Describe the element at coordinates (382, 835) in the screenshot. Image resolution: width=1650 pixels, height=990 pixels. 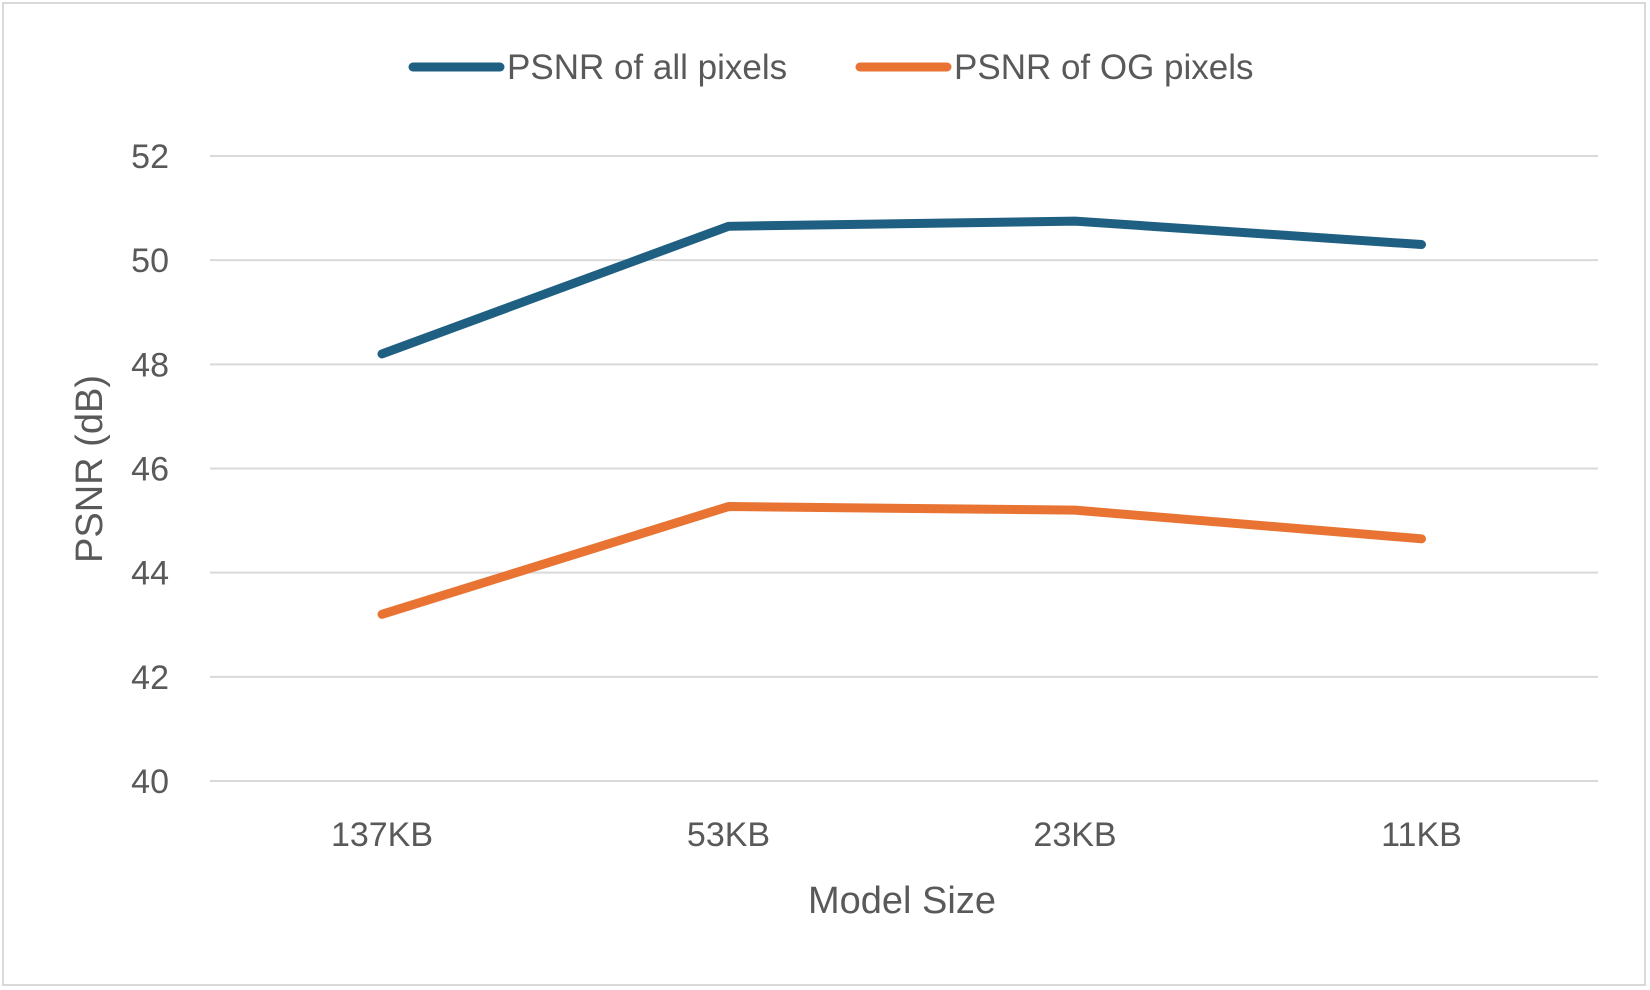
I see `x-tick-label: 137KB` at that location.